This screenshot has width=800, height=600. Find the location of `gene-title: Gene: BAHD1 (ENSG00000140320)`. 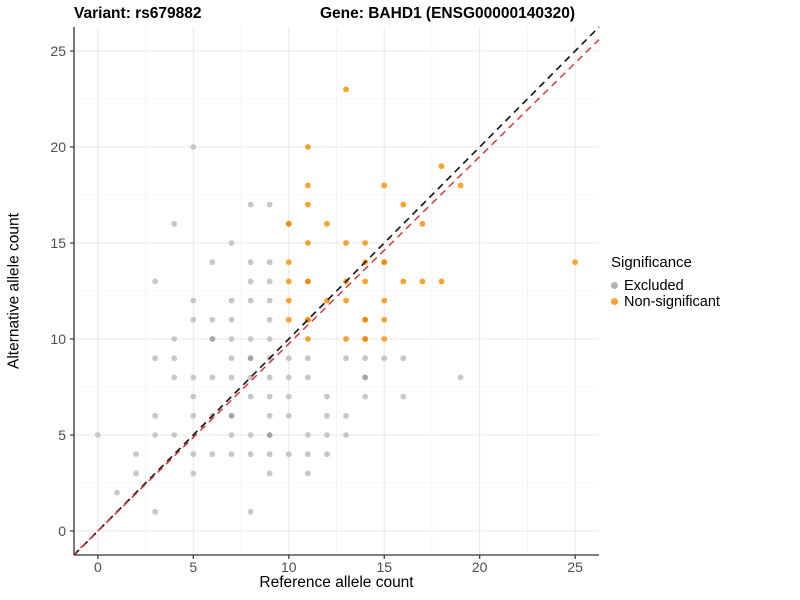

gene-title: Gene: BAHD1 (ENSG00000140320) is located at coordinates (448, 13).